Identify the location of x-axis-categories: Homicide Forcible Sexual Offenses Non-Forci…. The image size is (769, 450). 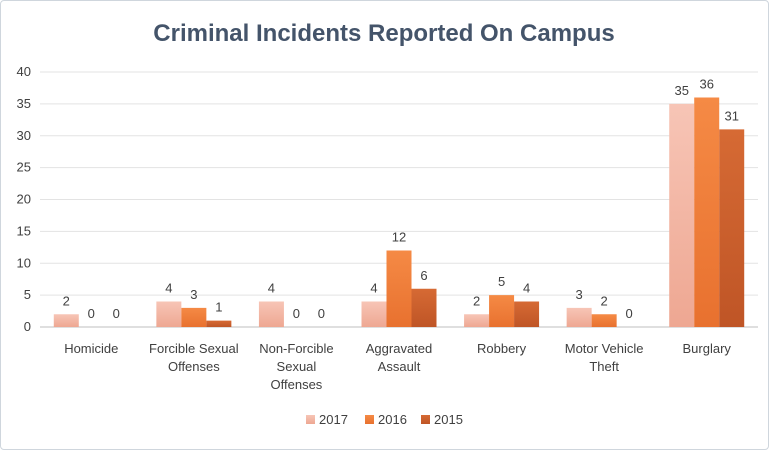
(397, 366).